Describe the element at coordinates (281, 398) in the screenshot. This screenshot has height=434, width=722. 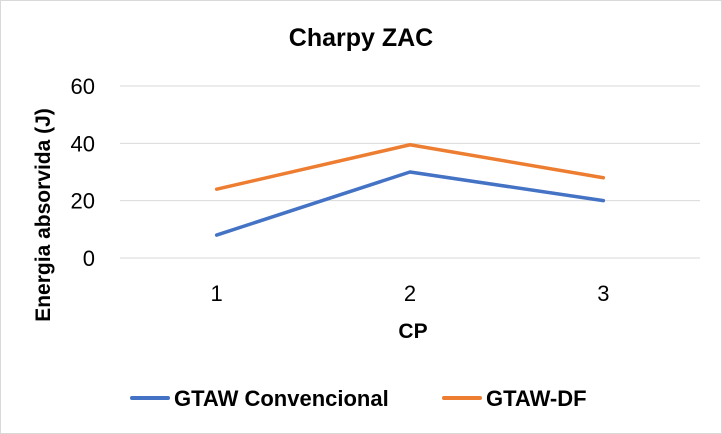
I see `legend-label-1: GTAW Convencional` at that location.